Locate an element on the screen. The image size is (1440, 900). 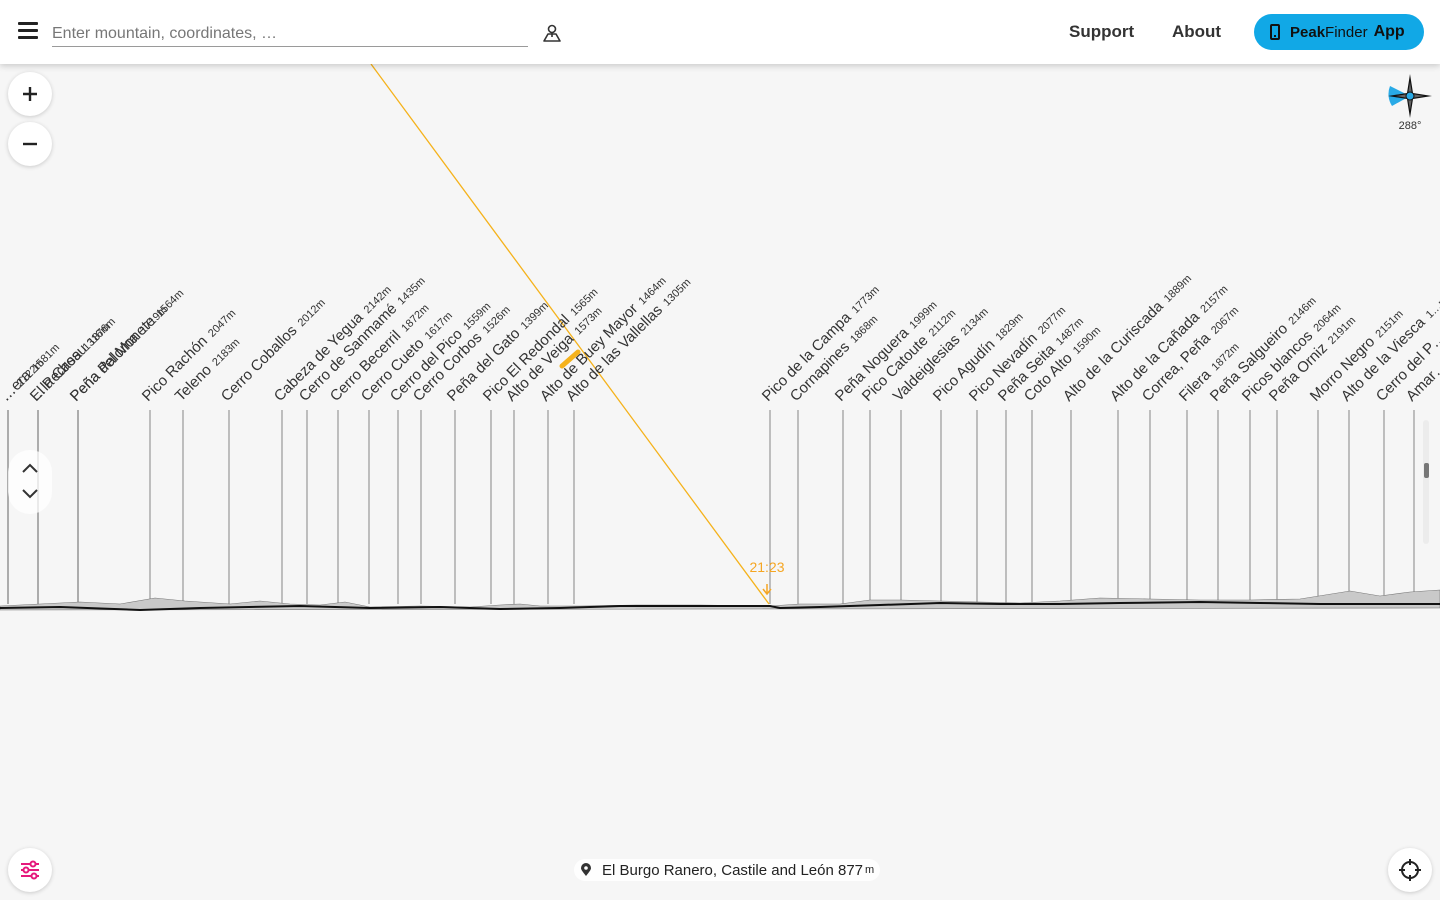
app-button-finder: Finder is located at coordinates (1346, 32).